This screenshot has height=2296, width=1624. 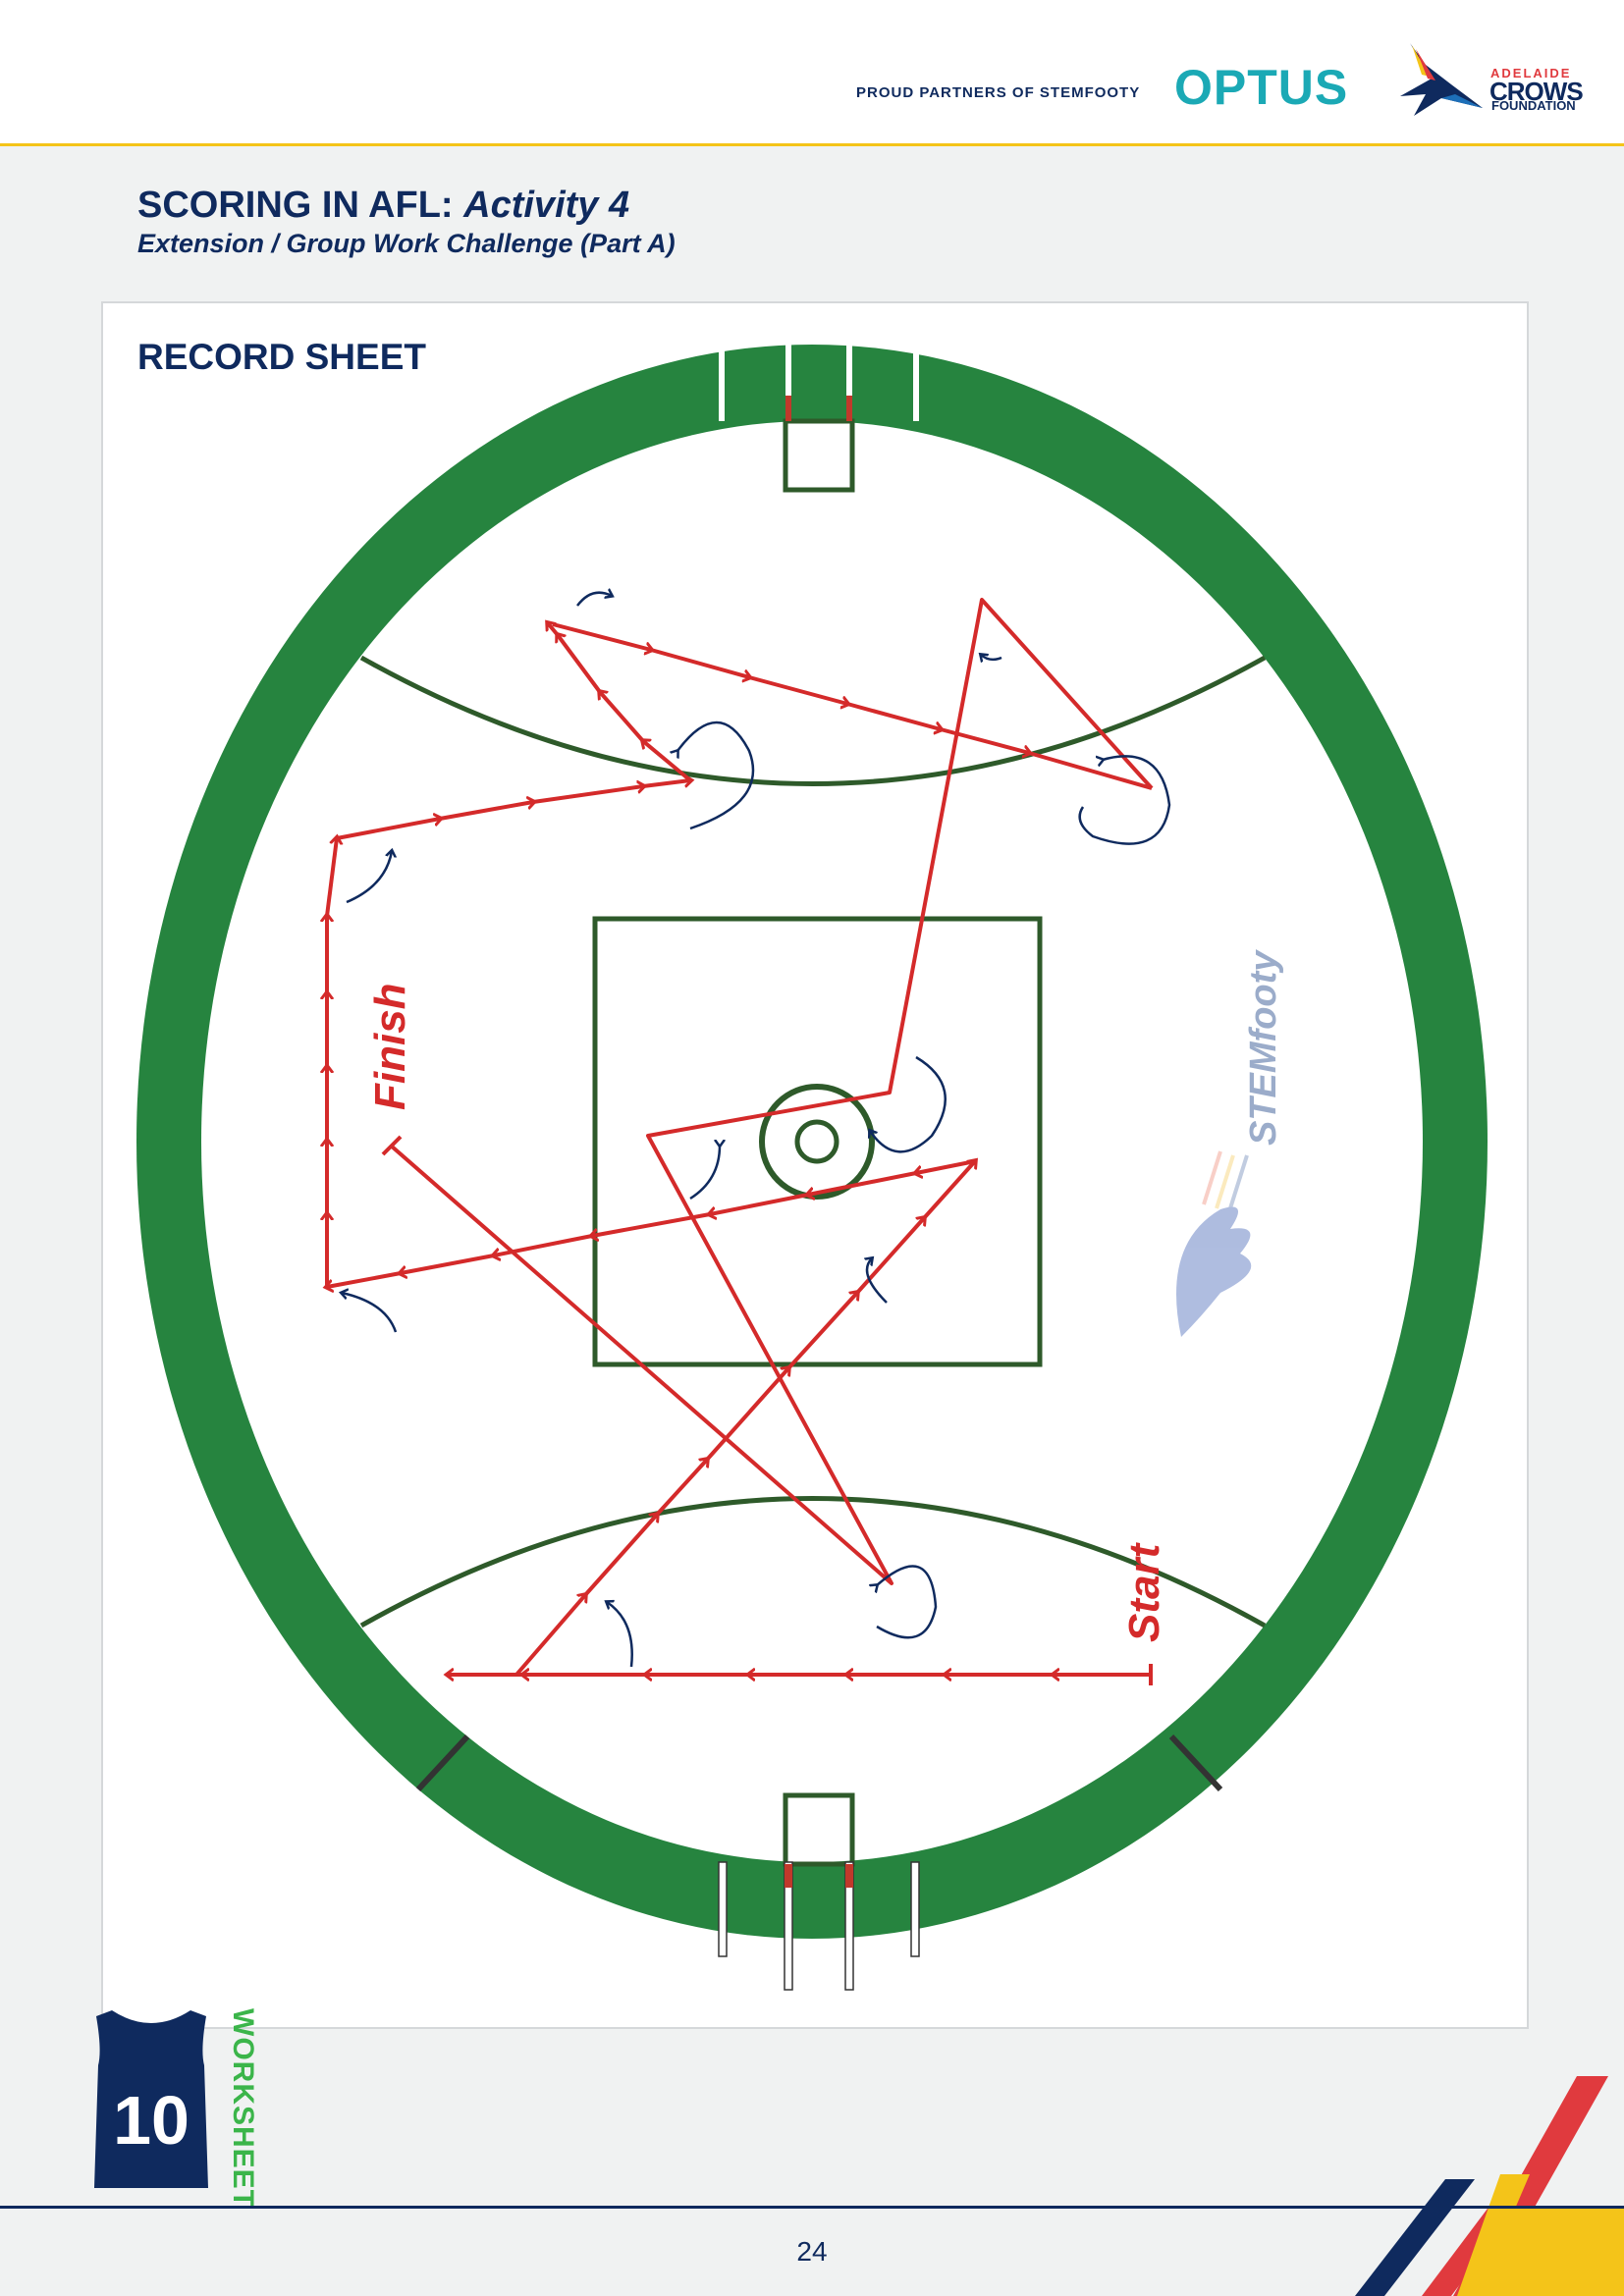 What do you see at coordinates (442, 1763) in the screenshot?
I see `boundary-tick-left` at bounding box center [442, 1763].